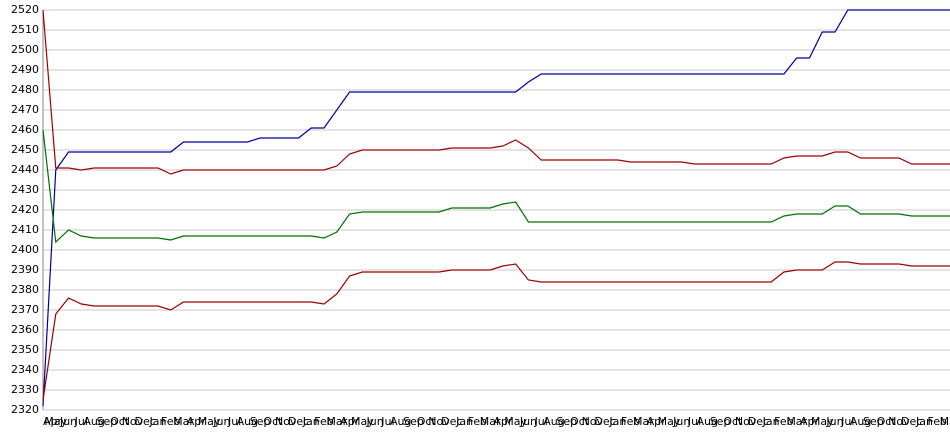 Image resolution: width=950 pixels, height=435 pixels. Describe the element at coordinates (25, 69) in the screenshot. I see `y-tick-label: 2490` at that location.